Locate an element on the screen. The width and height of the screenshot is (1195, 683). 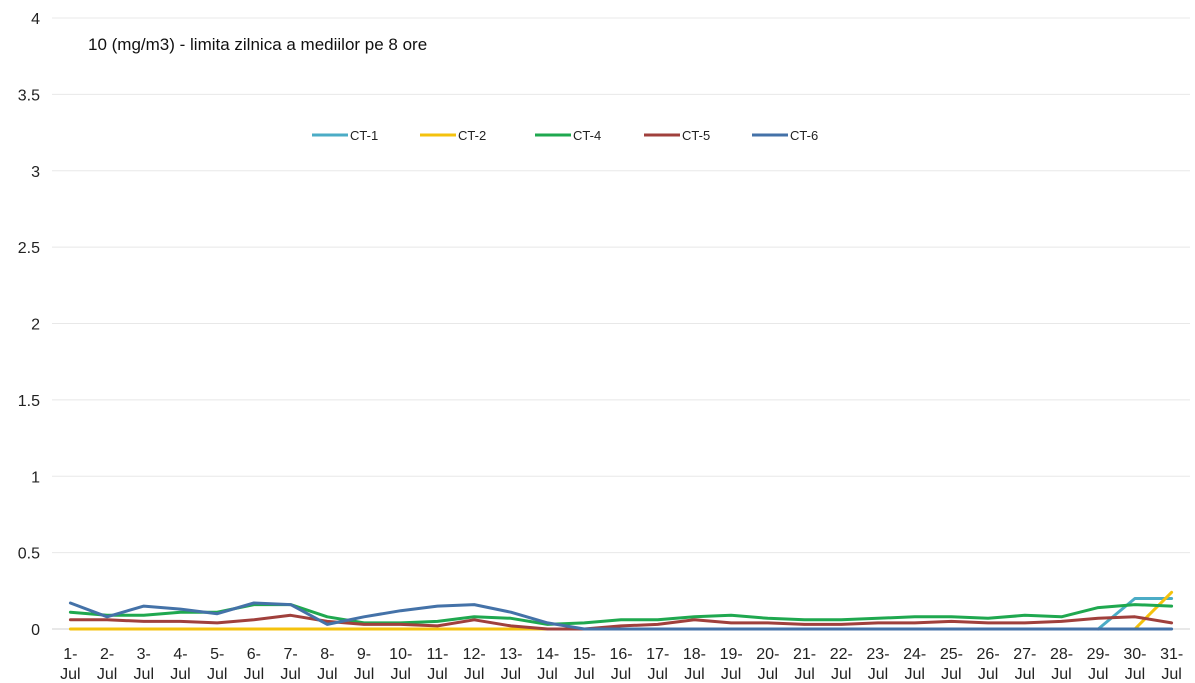
series-lines is located at coordinates (621, 610).